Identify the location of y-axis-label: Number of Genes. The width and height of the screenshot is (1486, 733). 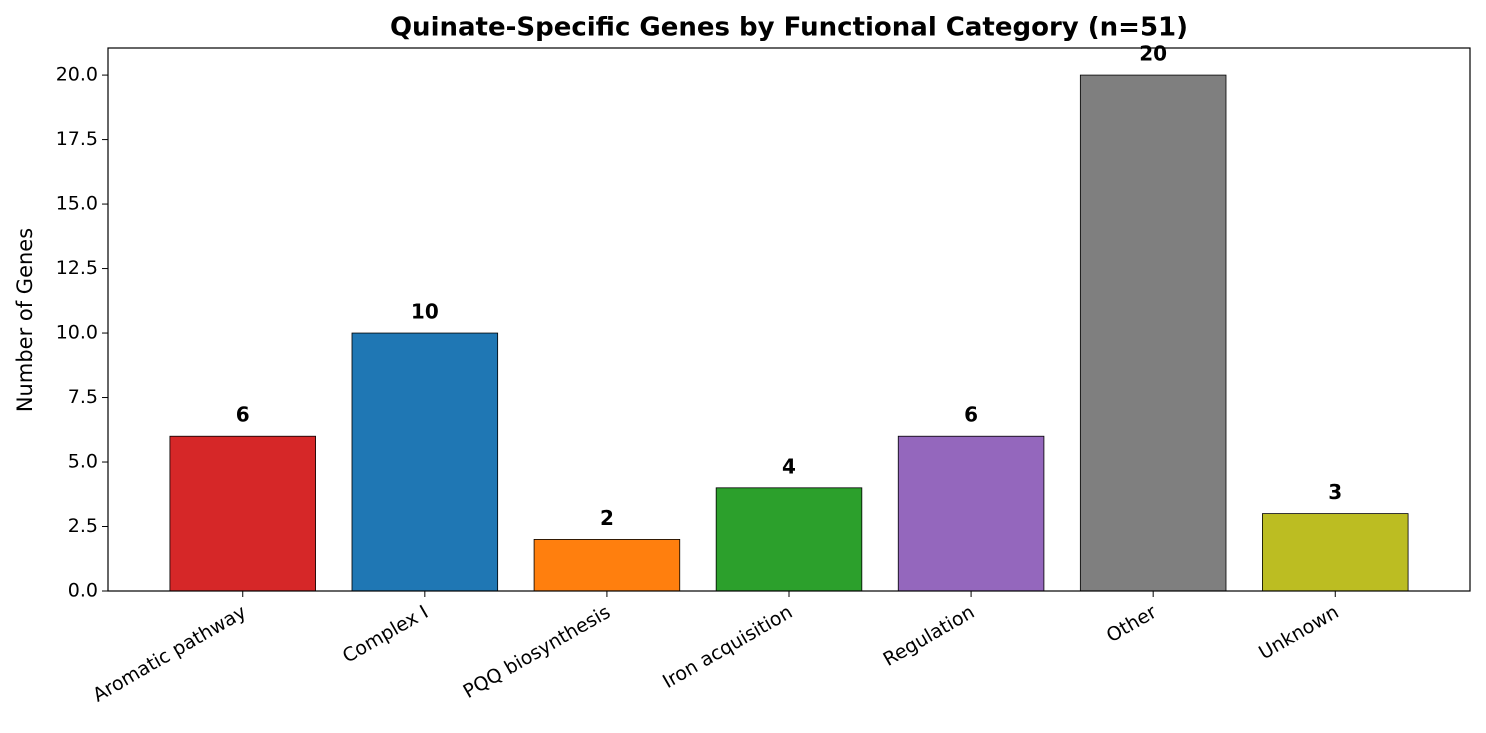
(25, 320).